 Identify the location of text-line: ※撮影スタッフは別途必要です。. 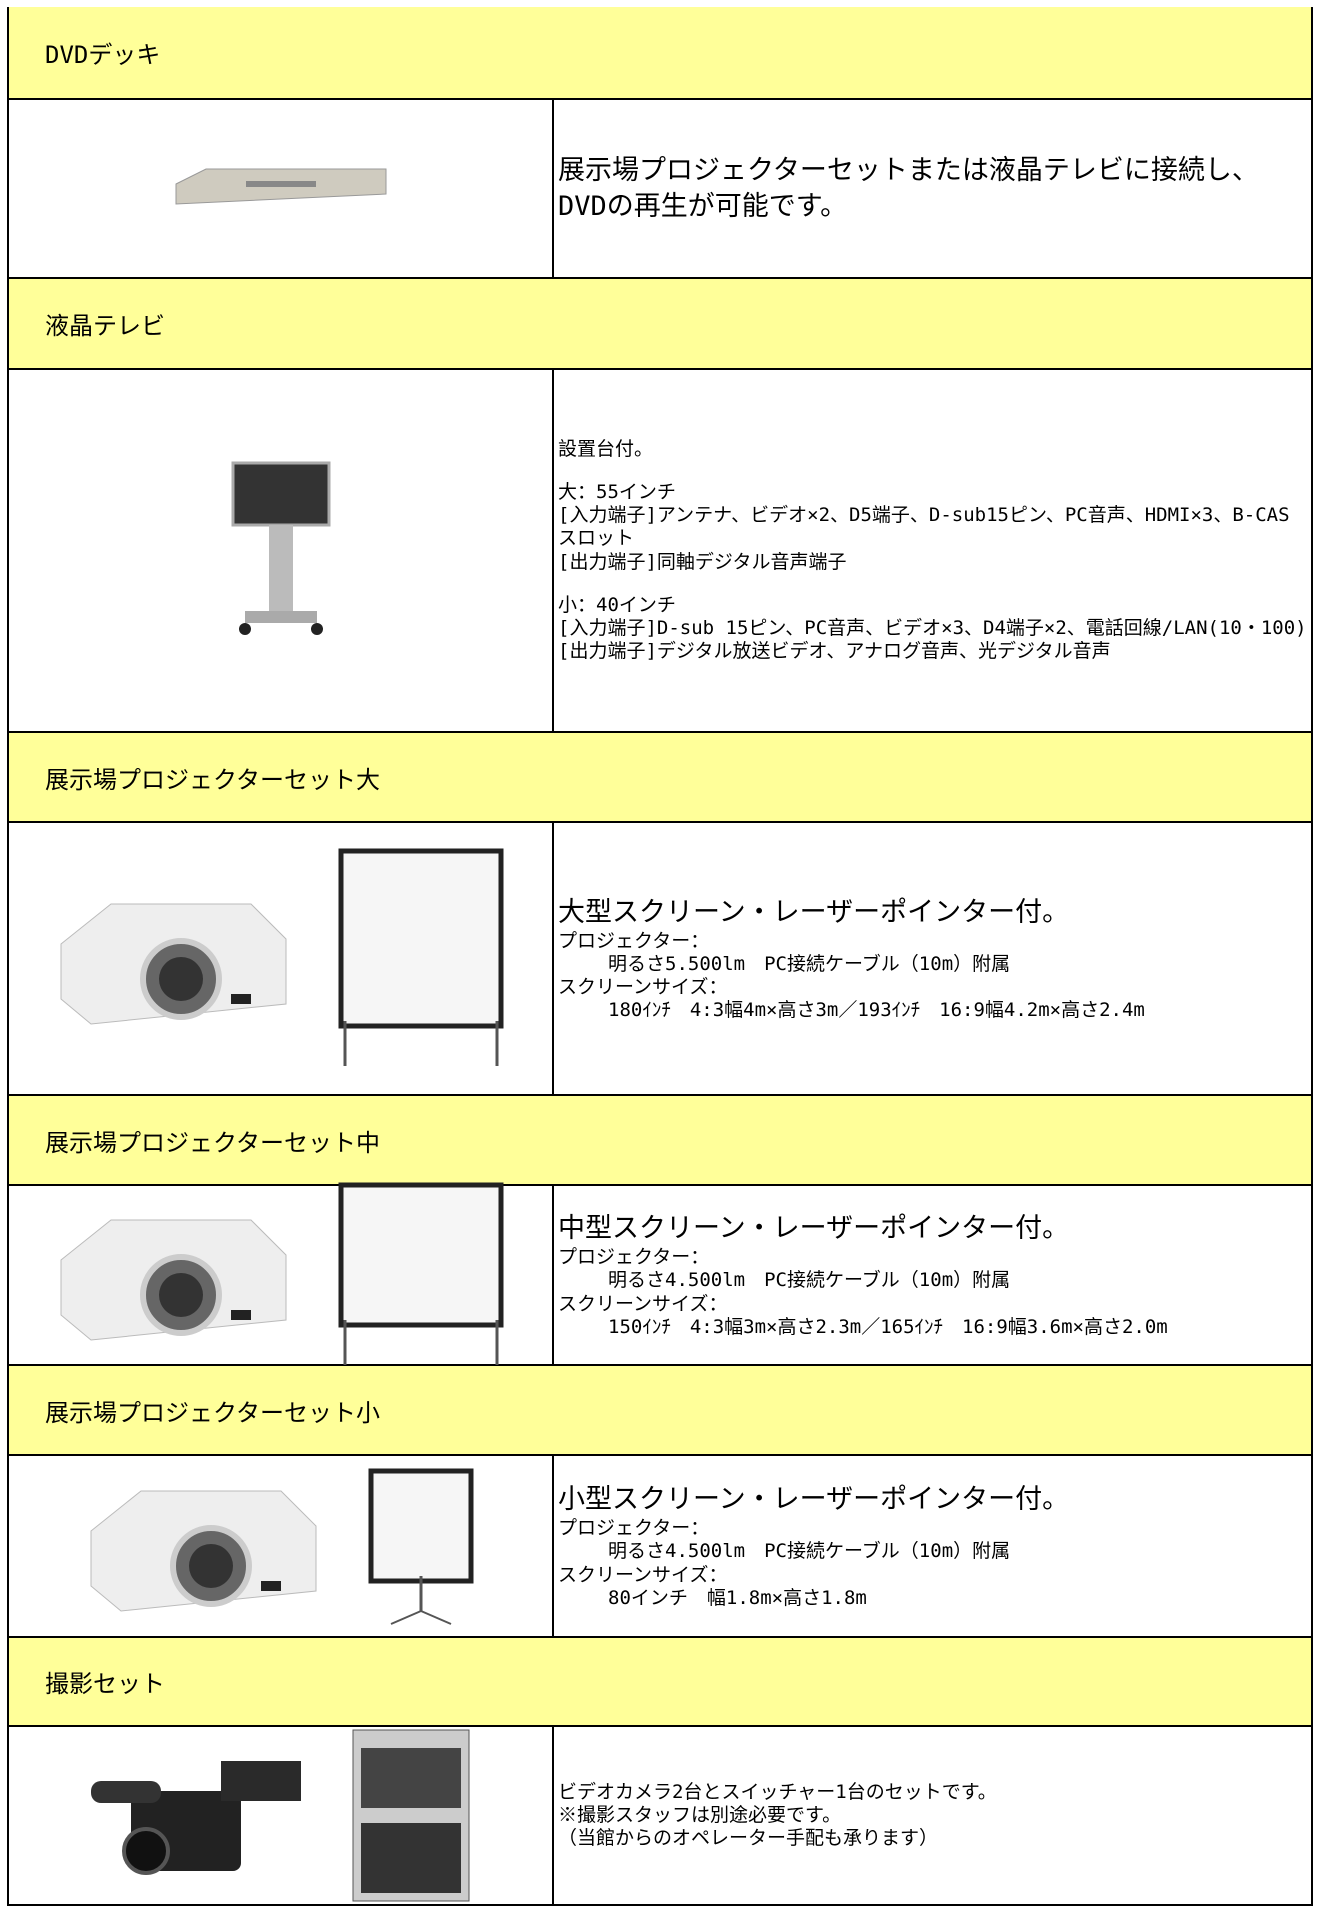
(700, 1814).